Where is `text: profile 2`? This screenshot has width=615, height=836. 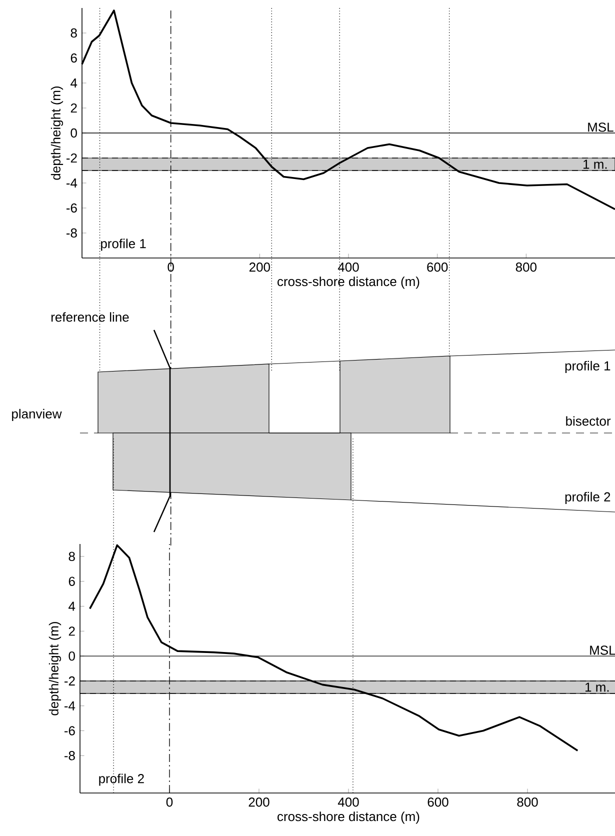 text: profile 2 is located at coordinates (587, 498).